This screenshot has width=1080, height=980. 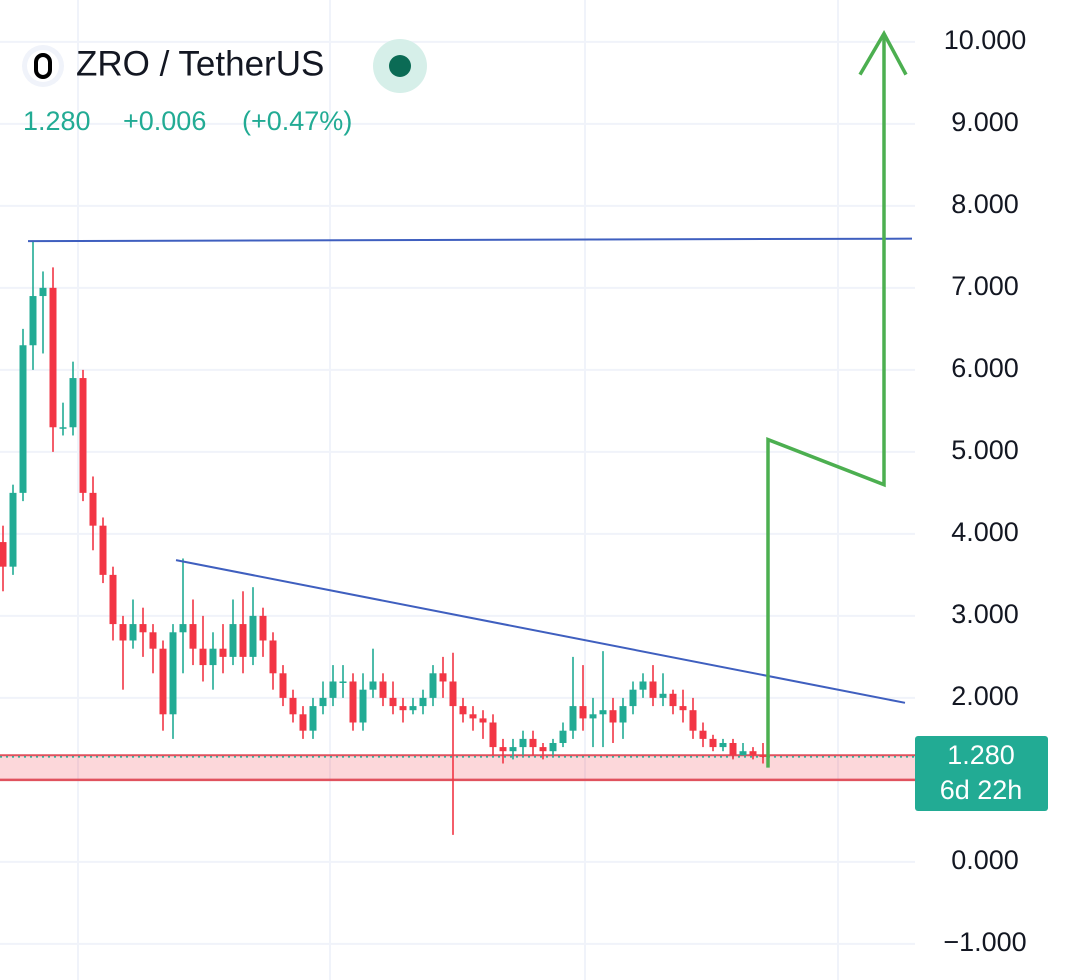 What do you see at coordinates (985, 614) in the screenshot?
I see `y-tick-label: 3.000` at bounding box center [985, 614].